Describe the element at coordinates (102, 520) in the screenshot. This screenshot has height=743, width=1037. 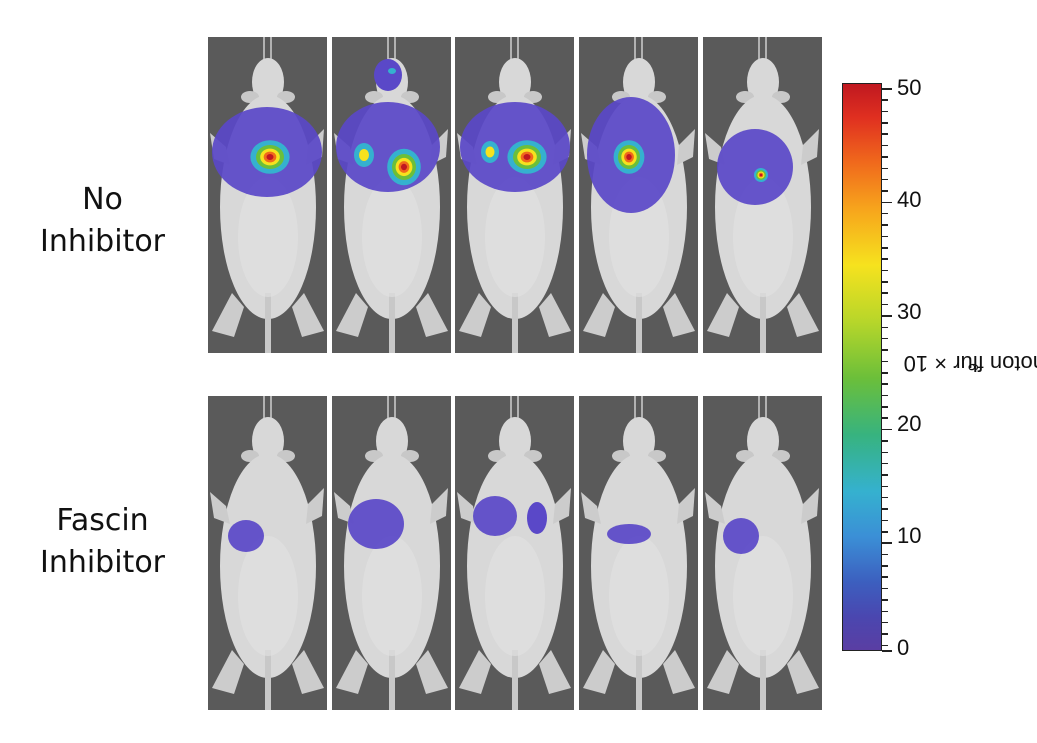
I see `row-label-line: Fascin` at that location.